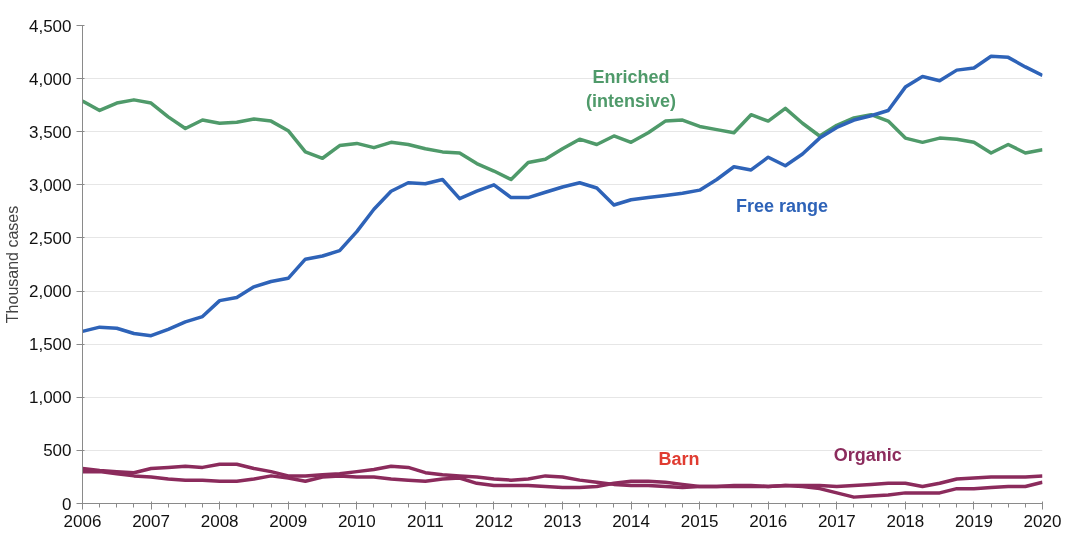 The image size is (1072, 543). What do you see at coordinates (50, 185) in the screenshot?
I see `y-tick-label: 3,000` at bounding box center [50, 185].